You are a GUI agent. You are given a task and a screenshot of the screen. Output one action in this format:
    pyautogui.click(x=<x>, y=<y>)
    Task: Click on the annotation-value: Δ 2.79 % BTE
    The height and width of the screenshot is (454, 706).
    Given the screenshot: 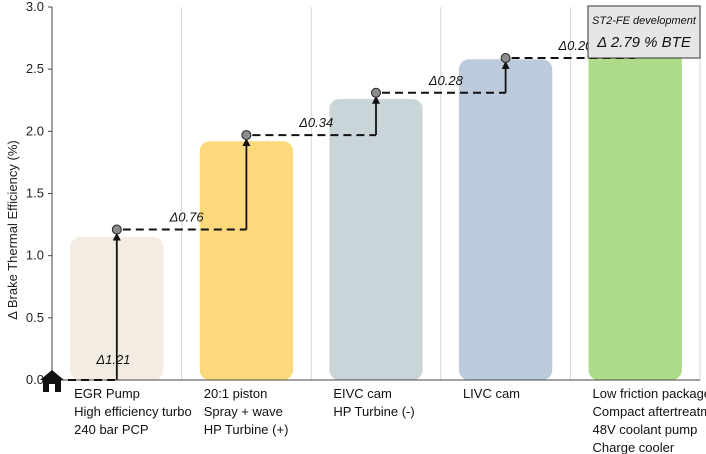 What is the action you would take?
    pyautogui.click(x=644, y=42)
    